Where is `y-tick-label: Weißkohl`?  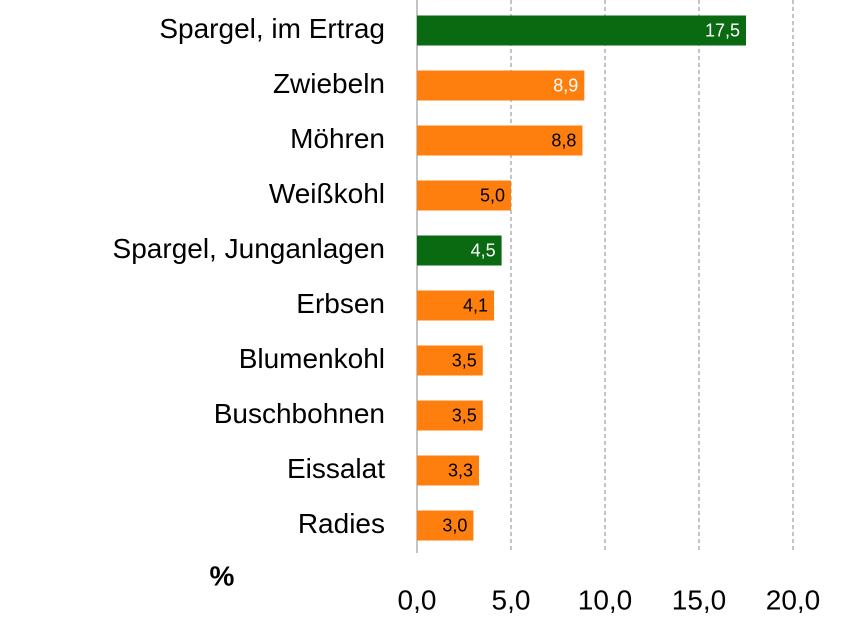
y-tick-label: Weißkohl is located at coordinates (327, 193).